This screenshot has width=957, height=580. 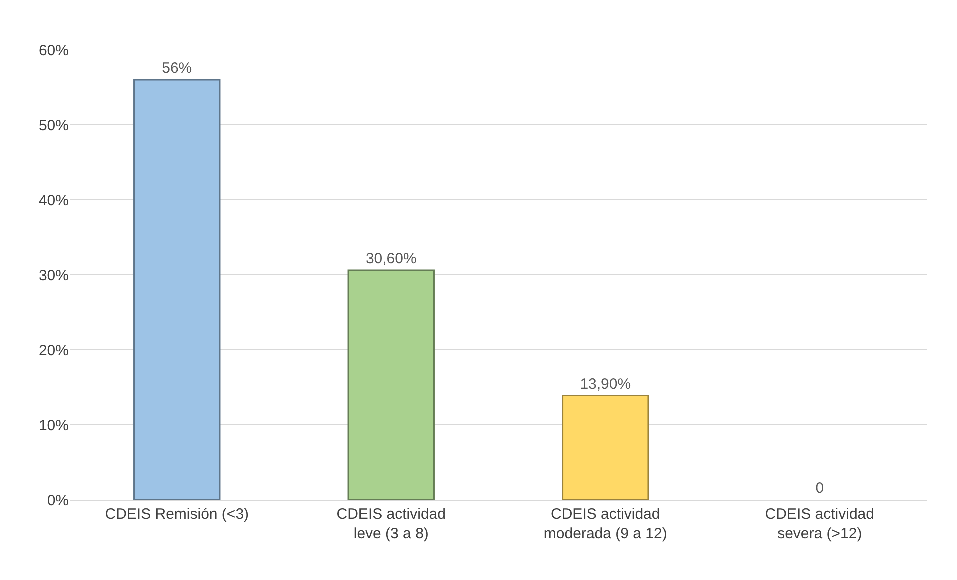 What do you see at coordinates (53, 125) in the screenshot?
I see `y-tick-label: 50%` at bounding box center [53, 125].